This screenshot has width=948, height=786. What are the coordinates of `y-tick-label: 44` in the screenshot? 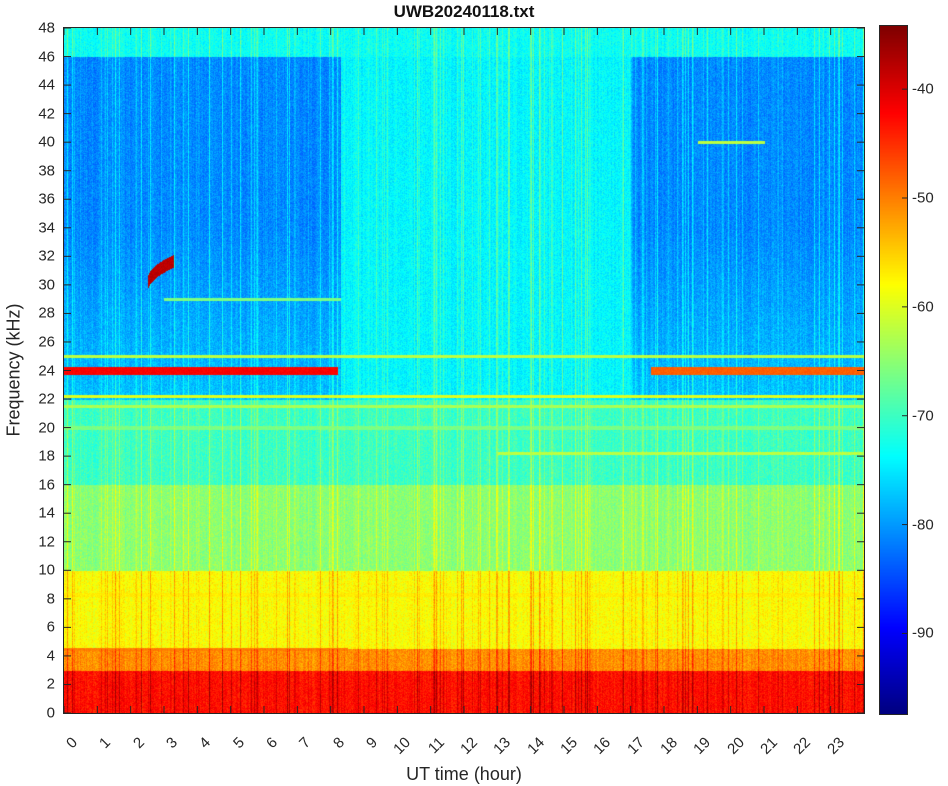 It's located at (46, 85).